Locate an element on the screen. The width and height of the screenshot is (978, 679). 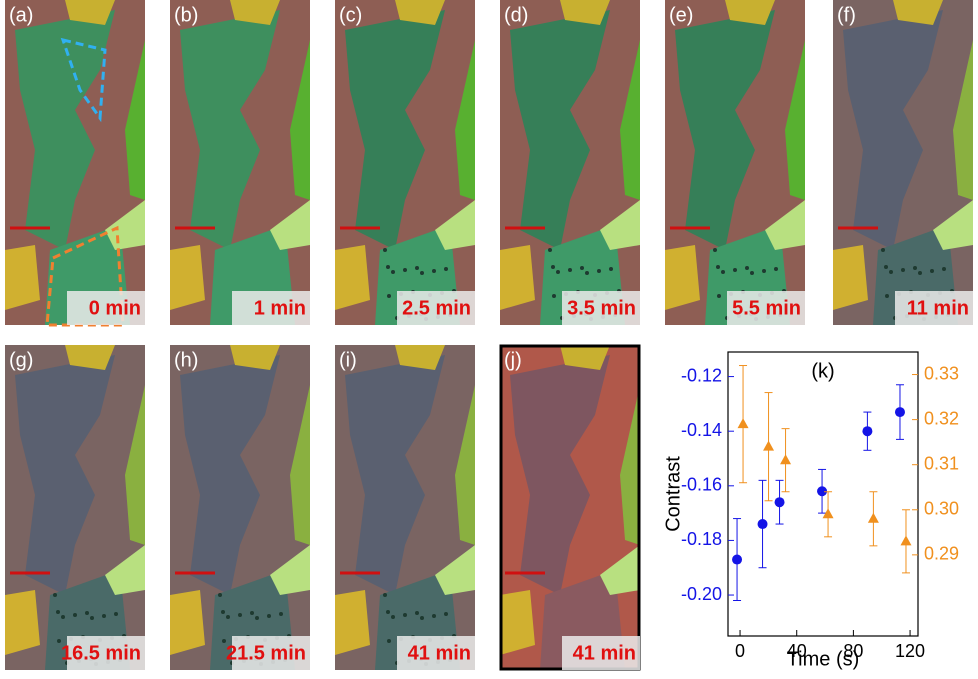
x-tick-label: 80 is located at coordinates (853, 651).